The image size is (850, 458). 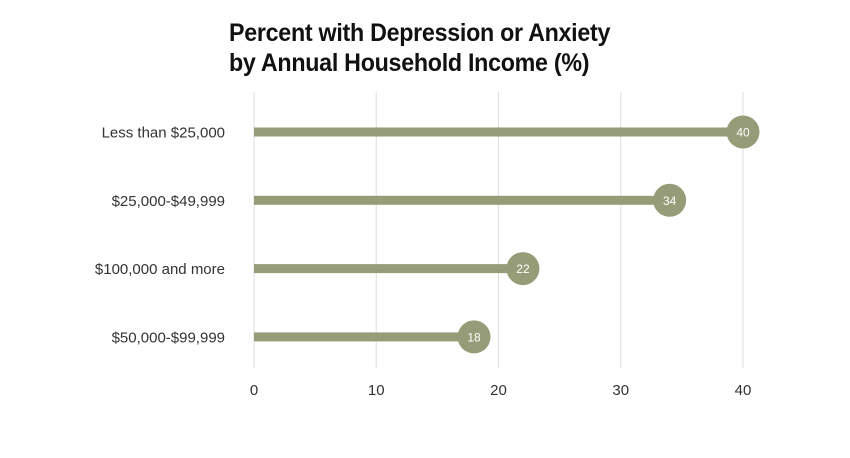 I want to click on category-label-1: $25,000-$49,999, so click(x=168, y=201).